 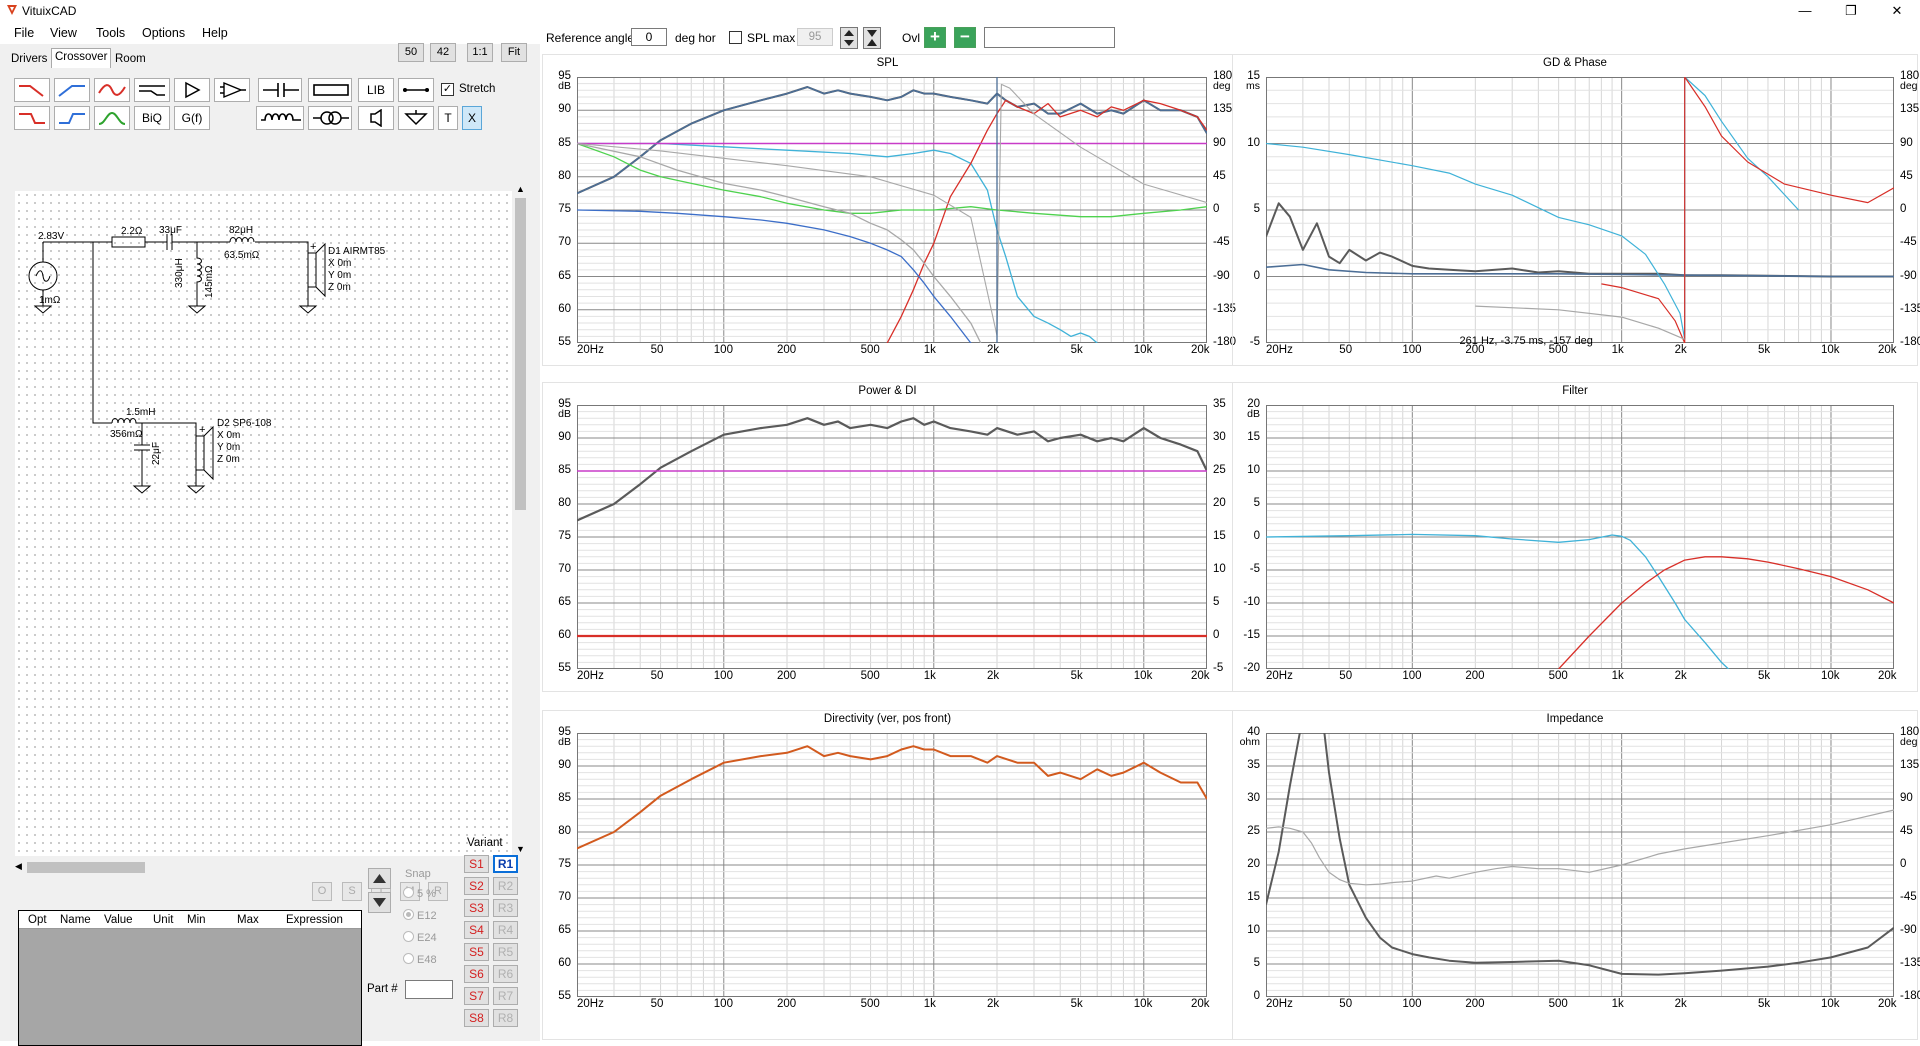 What do you see at coordinates (408, 936) in the screenshot?
I see `radio-e24` at bounding box center [408, 936].